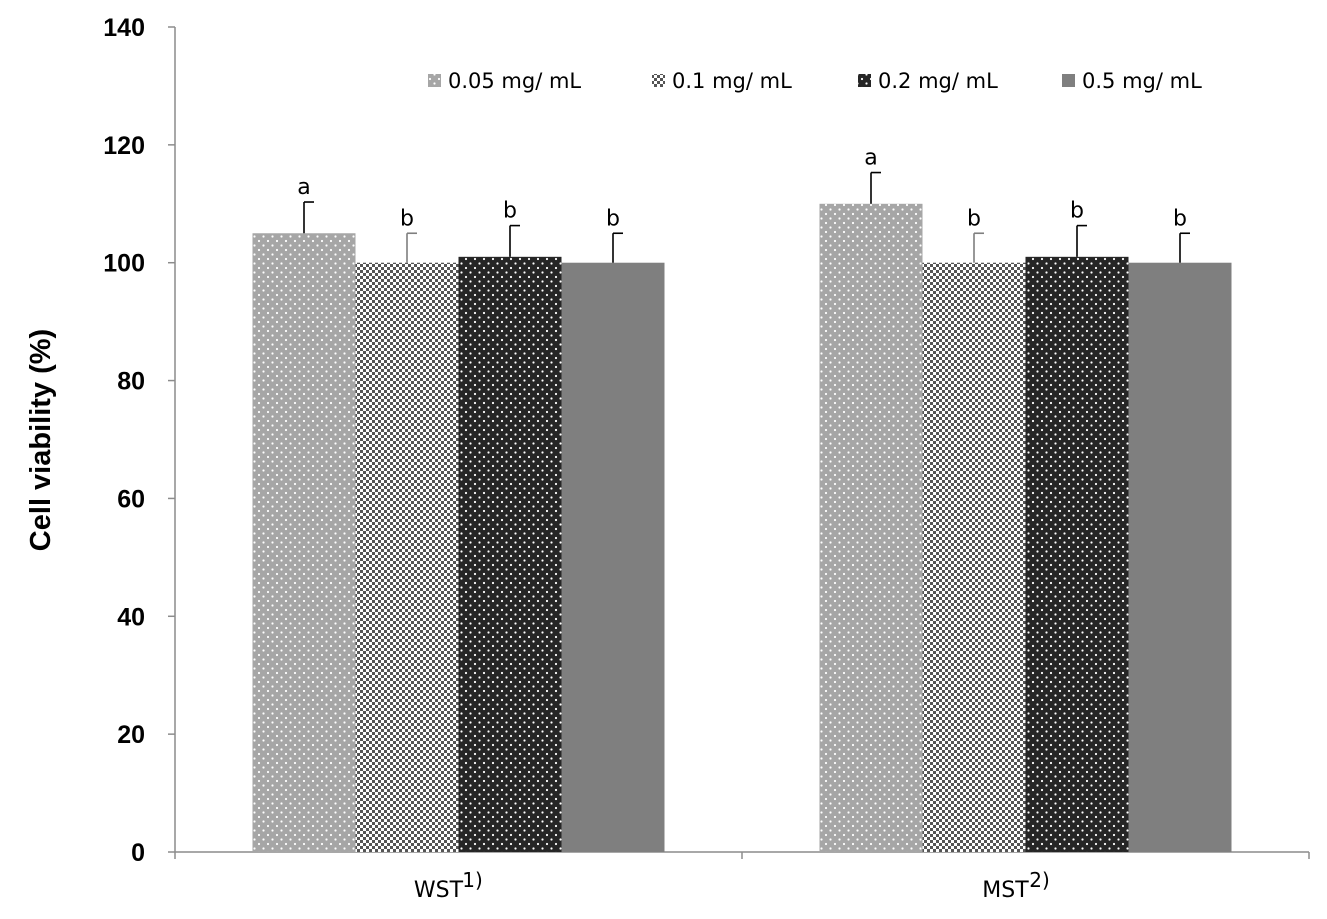  I want to click on y-ticks: 0 20 40 60 80 100 120 140, so click(139, 440).